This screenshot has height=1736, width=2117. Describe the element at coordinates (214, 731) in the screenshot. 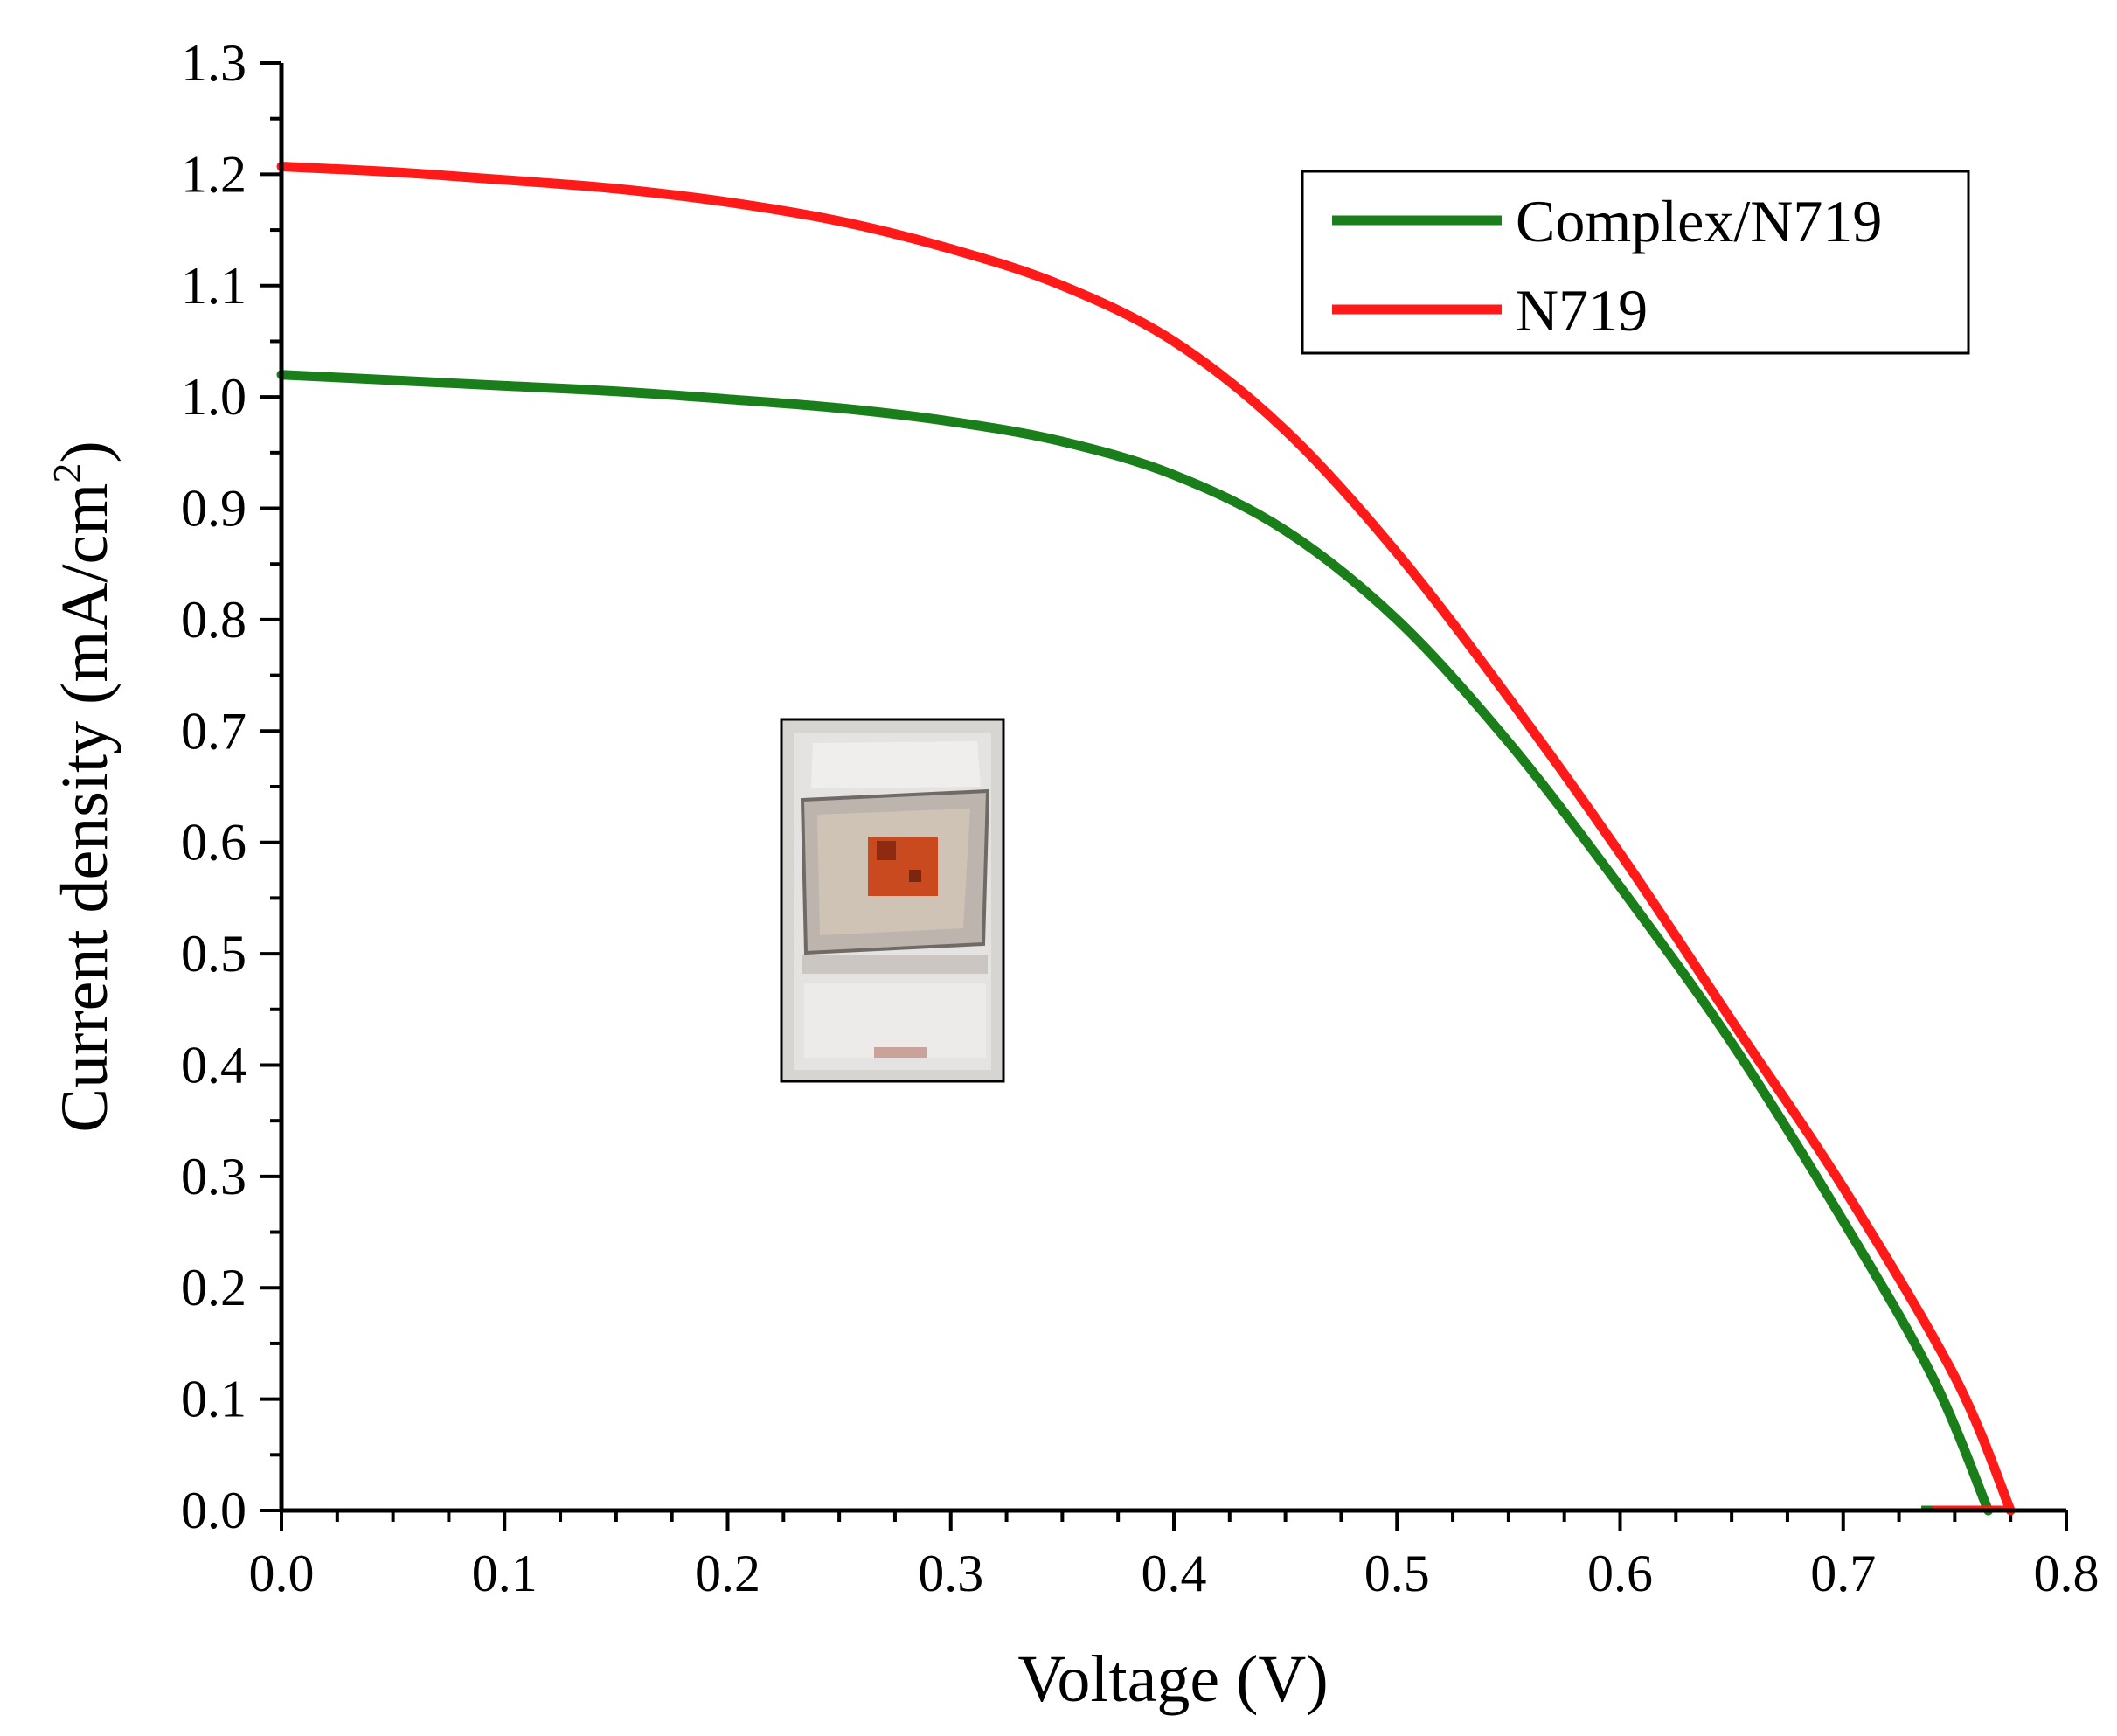

I see `y-tick-label: 0.7` at that location.